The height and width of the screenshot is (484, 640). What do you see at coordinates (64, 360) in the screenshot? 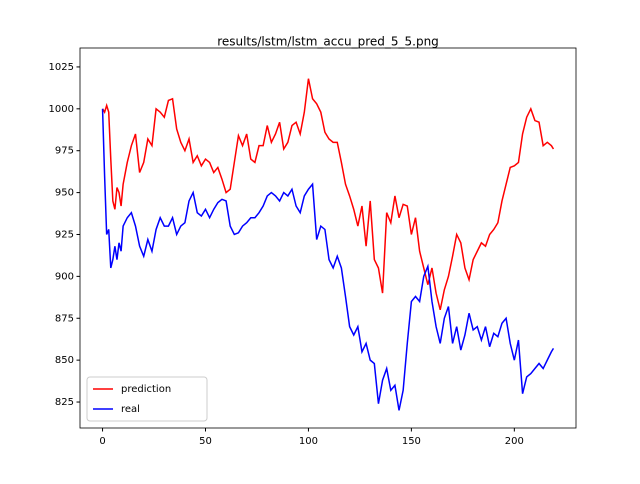
I see `y-tick-label: 850` at bounding box center [64, 360].